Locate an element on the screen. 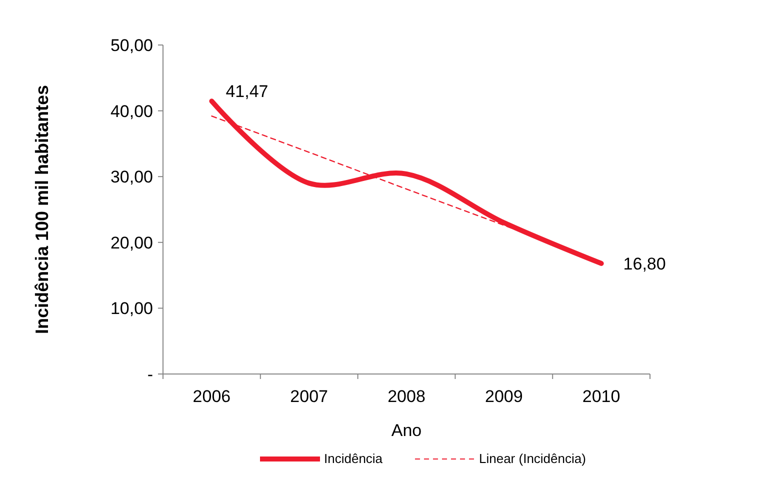 This screenshot has width=758, height=481. x-tick-label: 2010 is located at coordinates (601, 396).